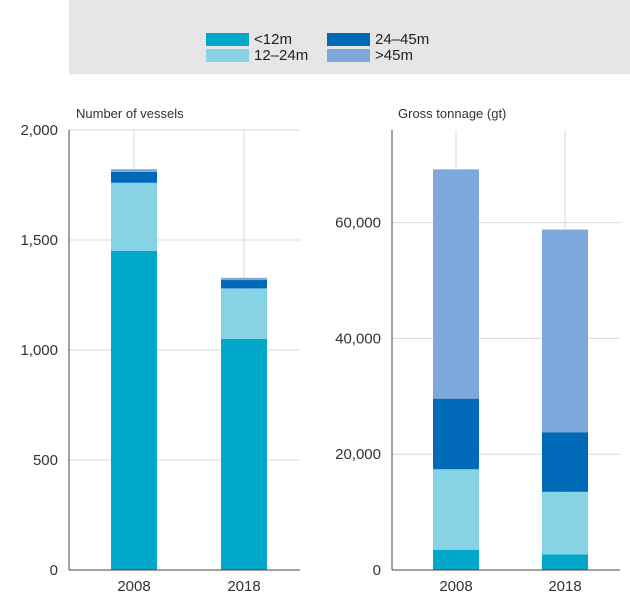  What do you see at coordinates (377, 570) in the screenshot?
I see `tonnage-ytick-label: 0` at bounding box center [377, 570].